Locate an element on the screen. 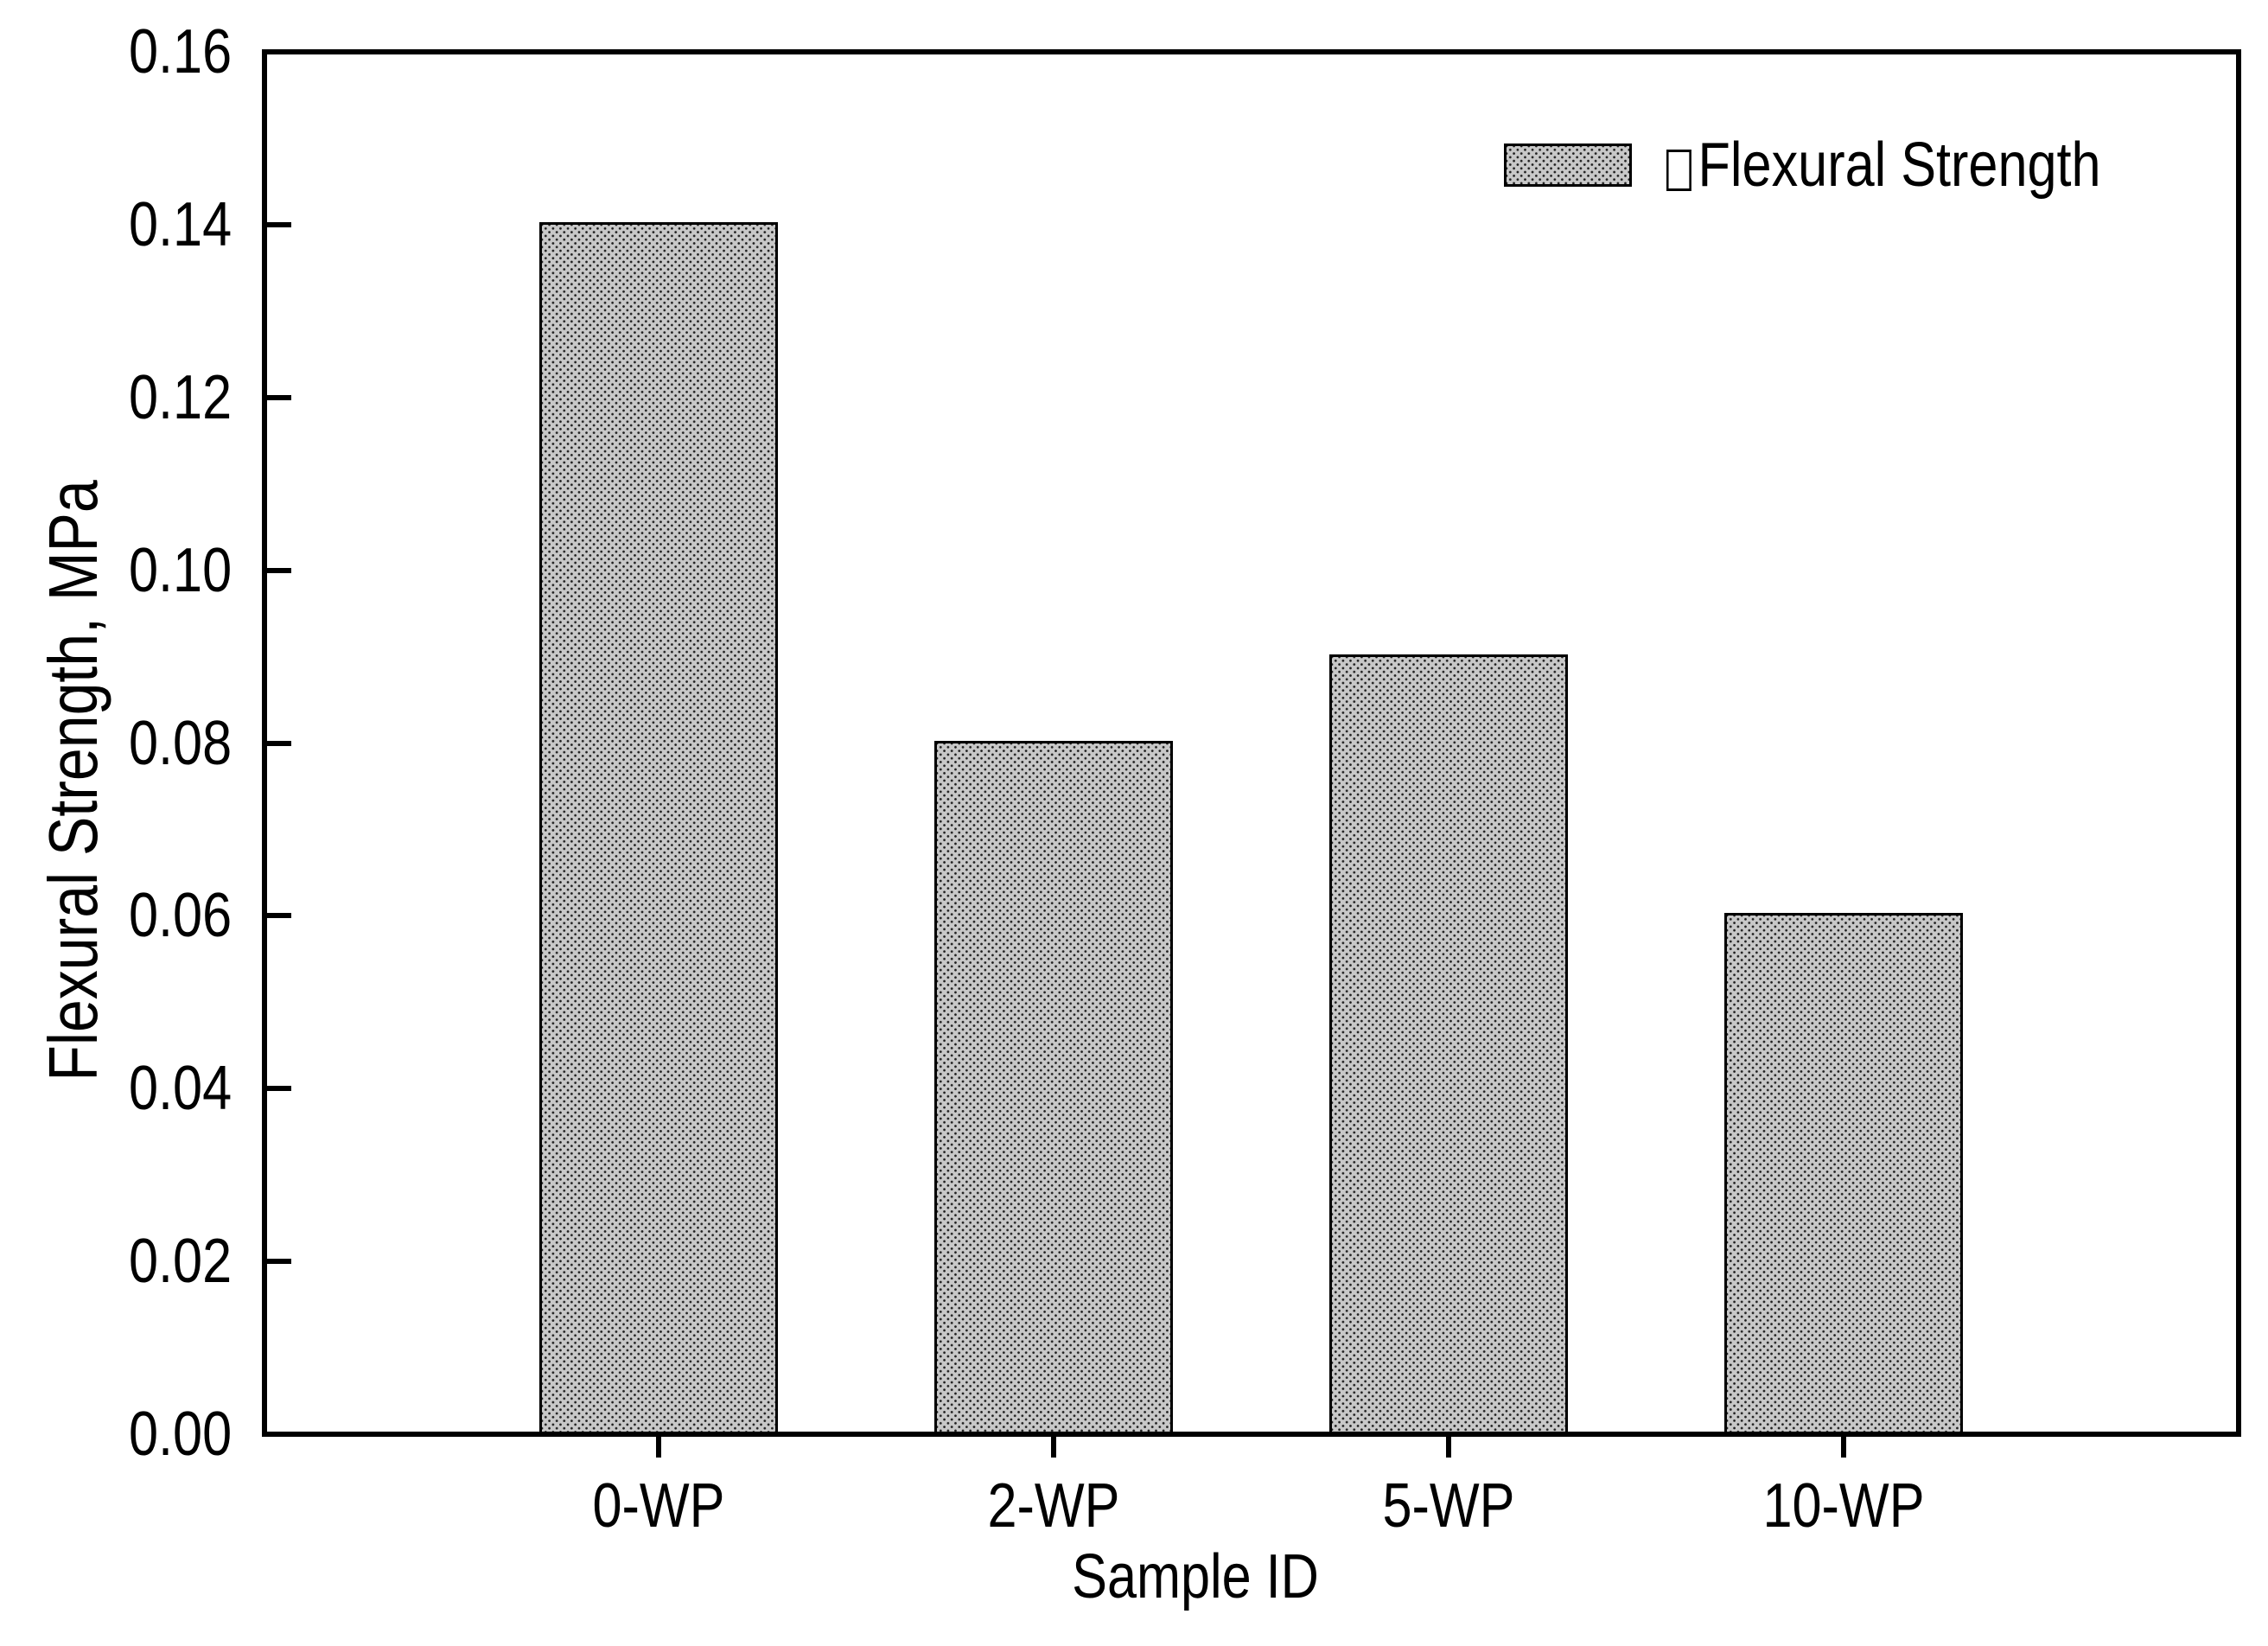 Image resolution: width=2268 pixels, height=1646 pixels. x-tick-label-10-WP: 10-WP is located at coordinates (1844, 1506).